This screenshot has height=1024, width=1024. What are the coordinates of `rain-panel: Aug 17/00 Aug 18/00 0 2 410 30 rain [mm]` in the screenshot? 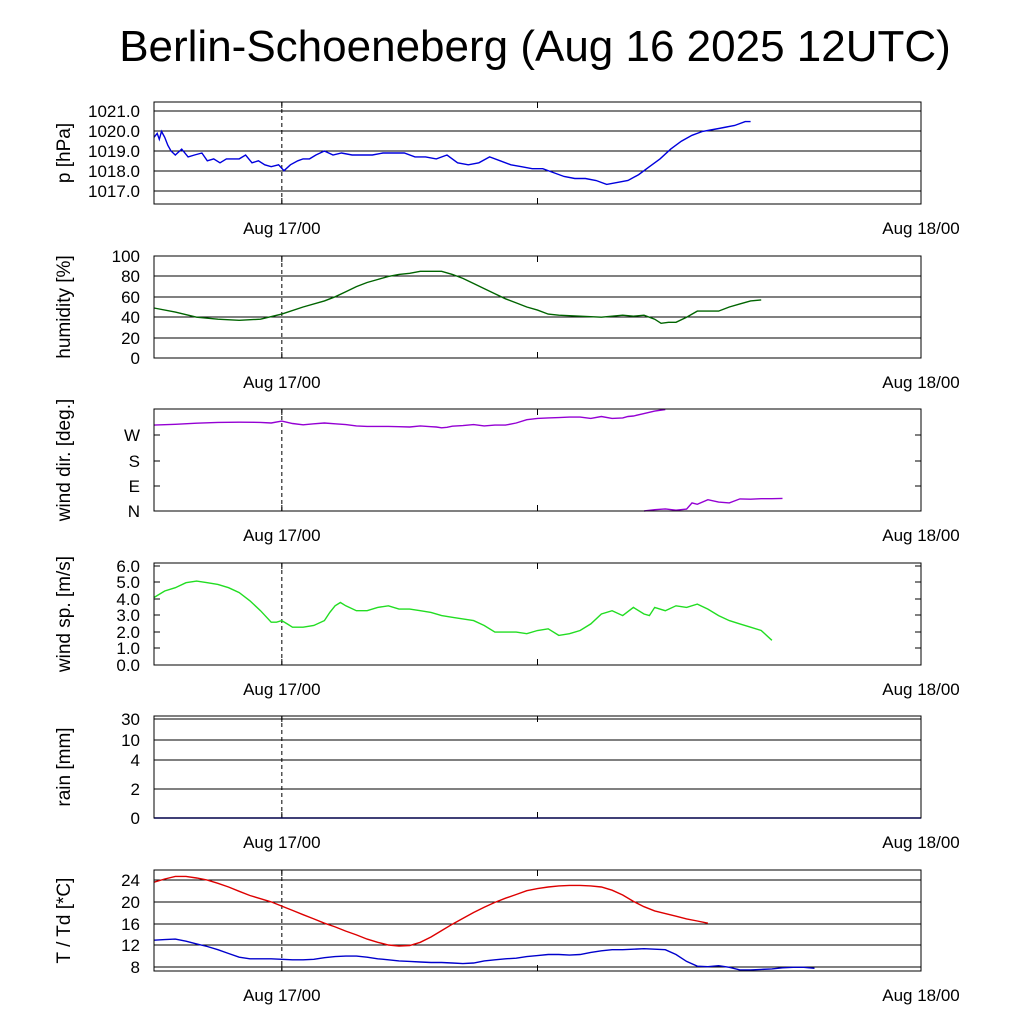 It's located at (507, 781).